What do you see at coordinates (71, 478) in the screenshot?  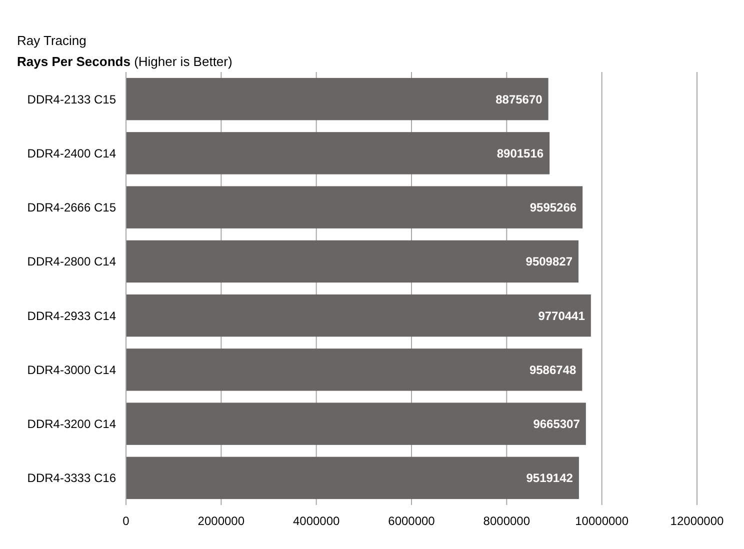 I see `y-tick-label: DDR4-3333 C16` at bounding box center [71, 478].